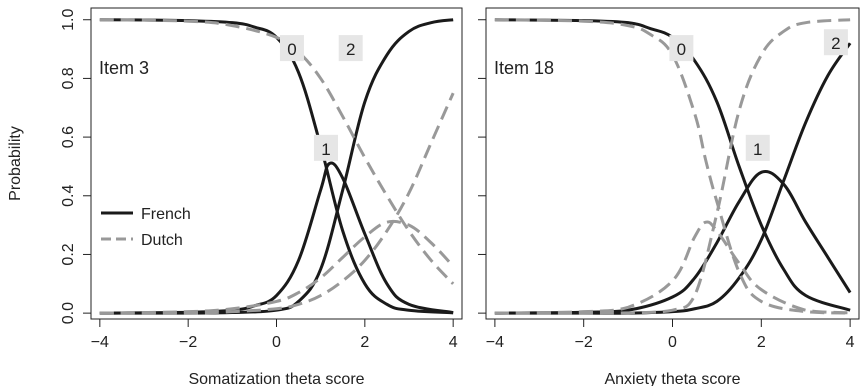 The width and height of the screenshot is (862, 386). What do you see at coordinates (68, 196) in the screenshot?
I see `y-tick-label: 0.4` at bounding box center [68, 196].